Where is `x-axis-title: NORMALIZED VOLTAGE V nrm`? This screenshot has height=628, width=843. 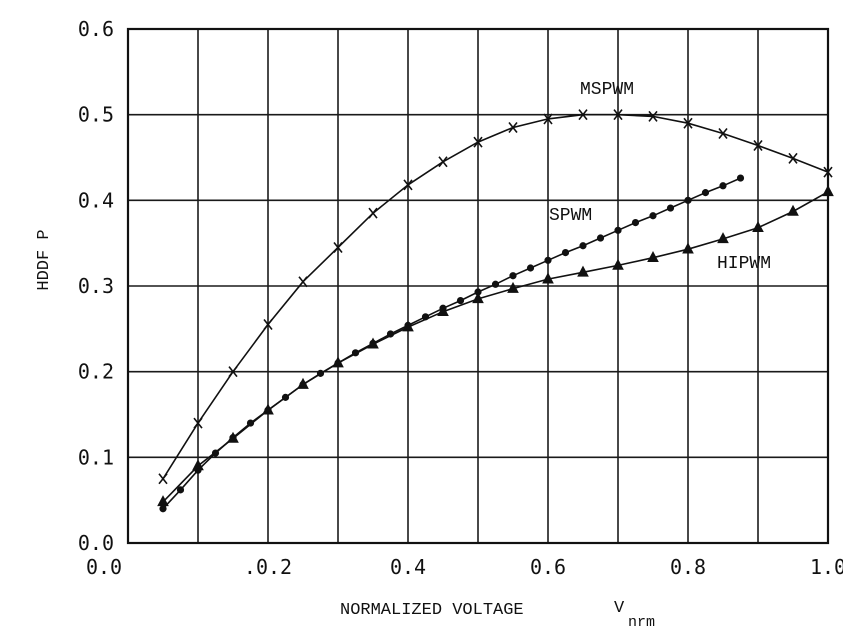 x-axis-title: NORMALIZED VOLTAGE V nrm is located at coordinates (497, 613).